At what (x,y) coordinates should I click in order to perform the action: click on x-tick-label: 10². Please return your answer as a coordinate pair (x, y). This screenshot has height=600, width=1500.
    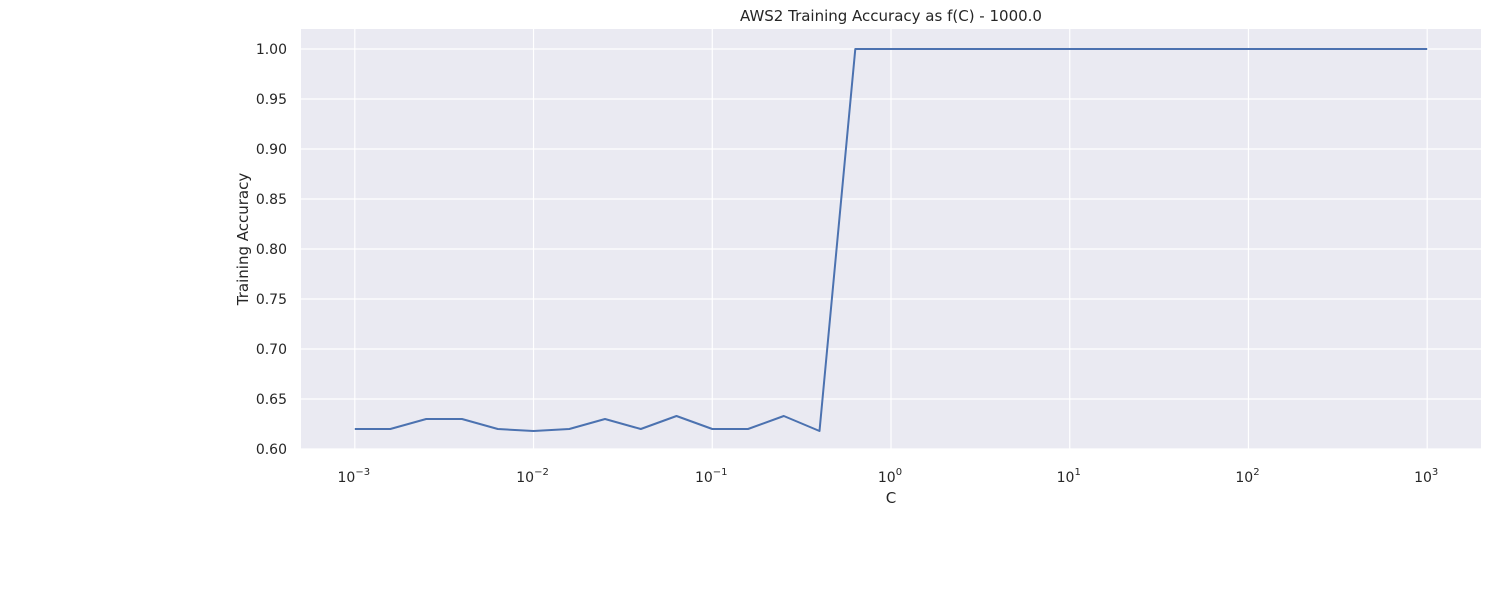
    Looking at the image, I should click on (1247, 476).